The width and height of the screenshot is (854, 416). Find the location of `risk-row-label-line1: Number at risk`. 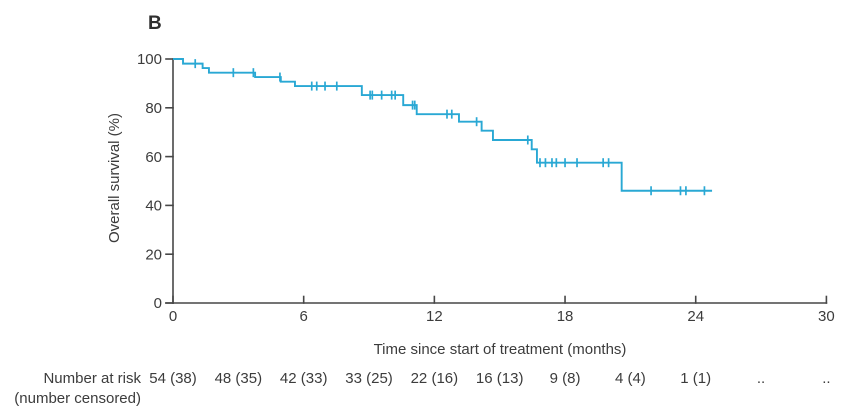

risk-row-label-line1: Number at risk is located at coordinates (92, 378).